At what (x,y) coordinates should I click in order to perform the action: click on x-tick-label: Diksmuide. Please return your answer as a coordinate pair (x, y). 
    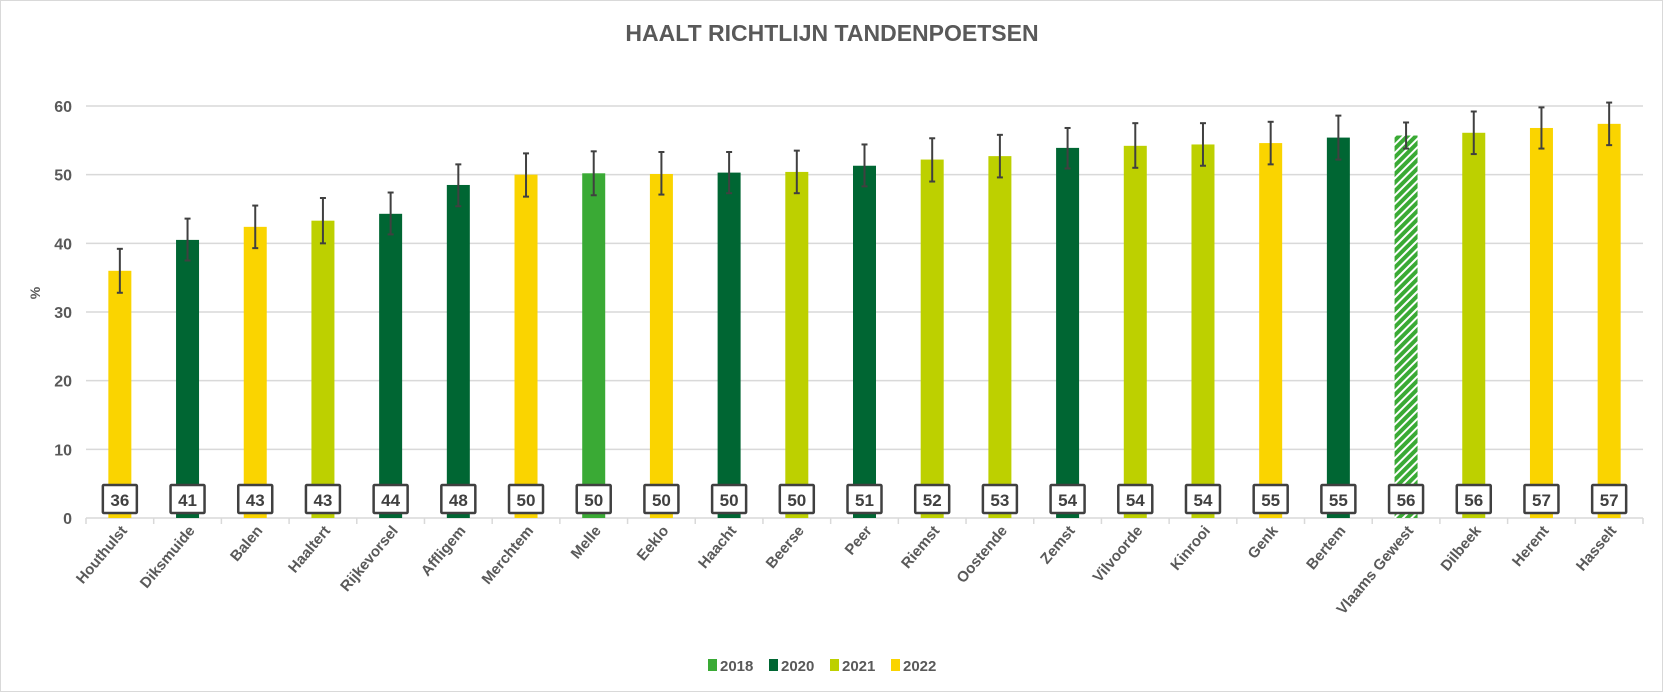
    Looking at the image, I should click on (168, 557).